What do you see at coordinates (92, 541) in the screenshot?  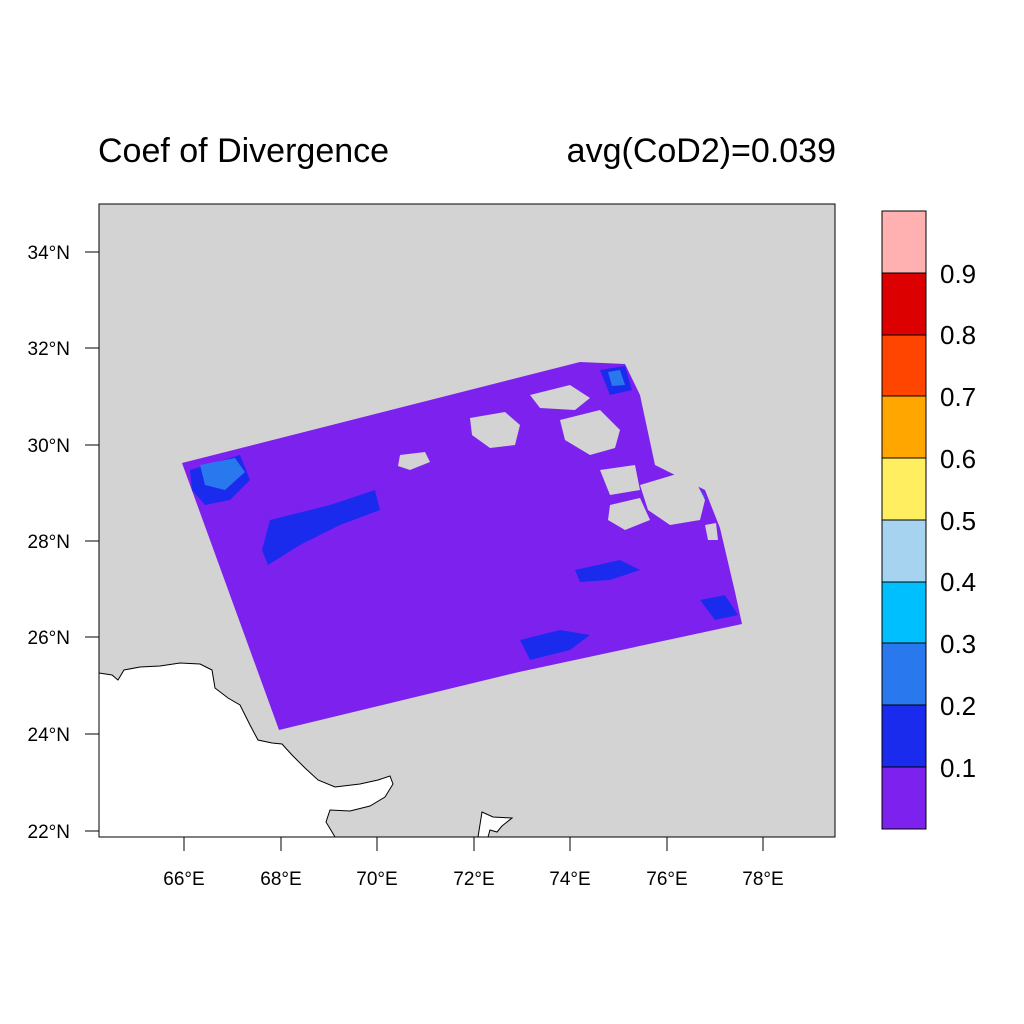 I see `lat-axis` at bounding box center [92, 541].